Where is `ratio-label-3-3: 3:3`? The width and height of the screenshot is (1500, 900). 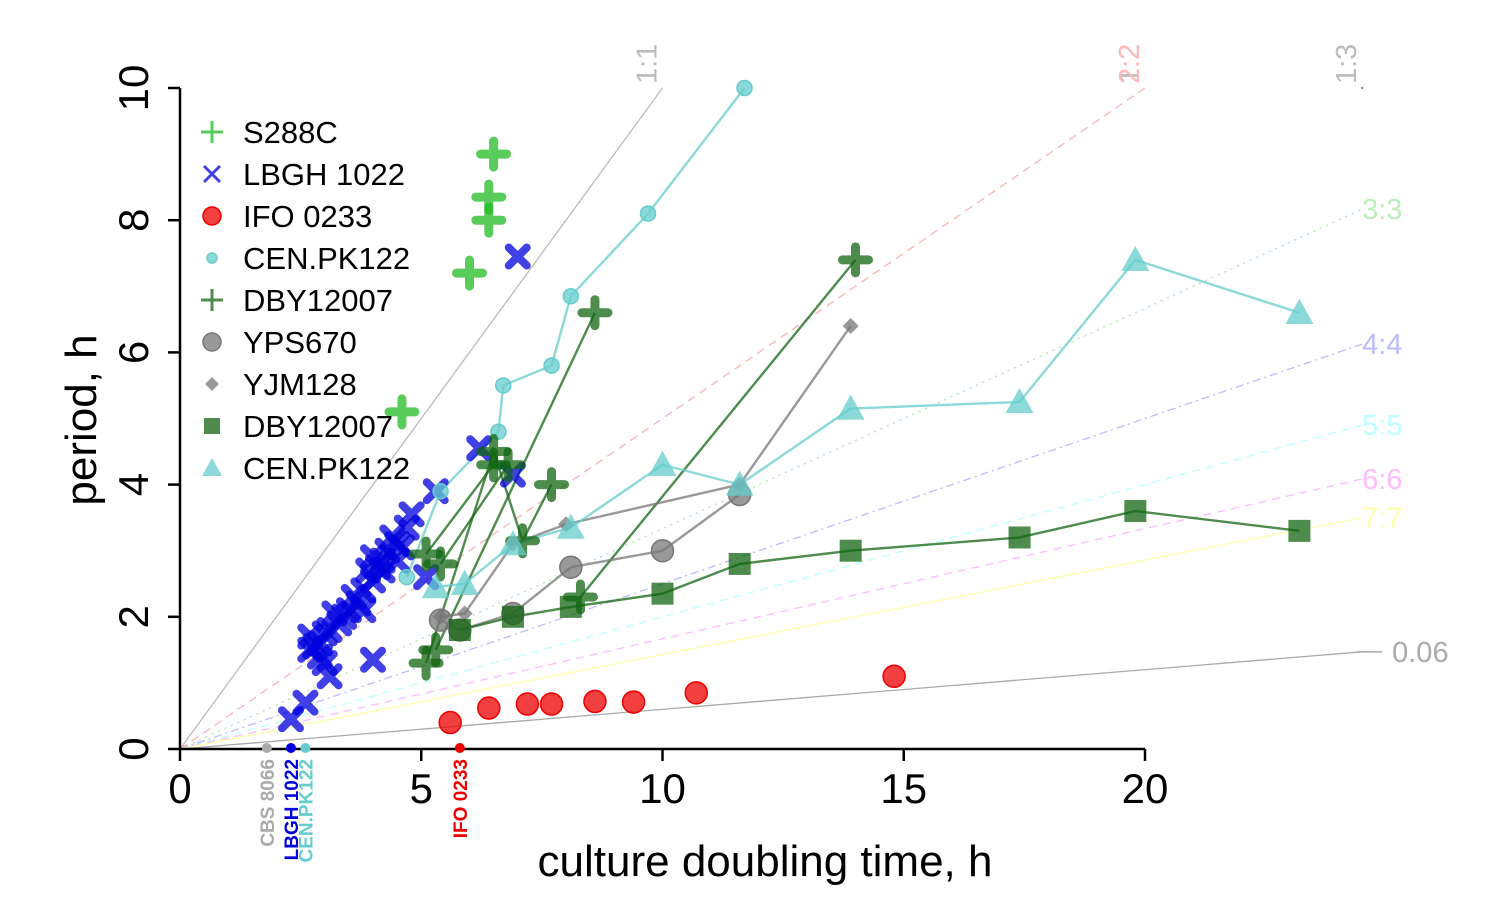
ratio-label-3-3: 3:3 is located at coordinates (1382, 210).